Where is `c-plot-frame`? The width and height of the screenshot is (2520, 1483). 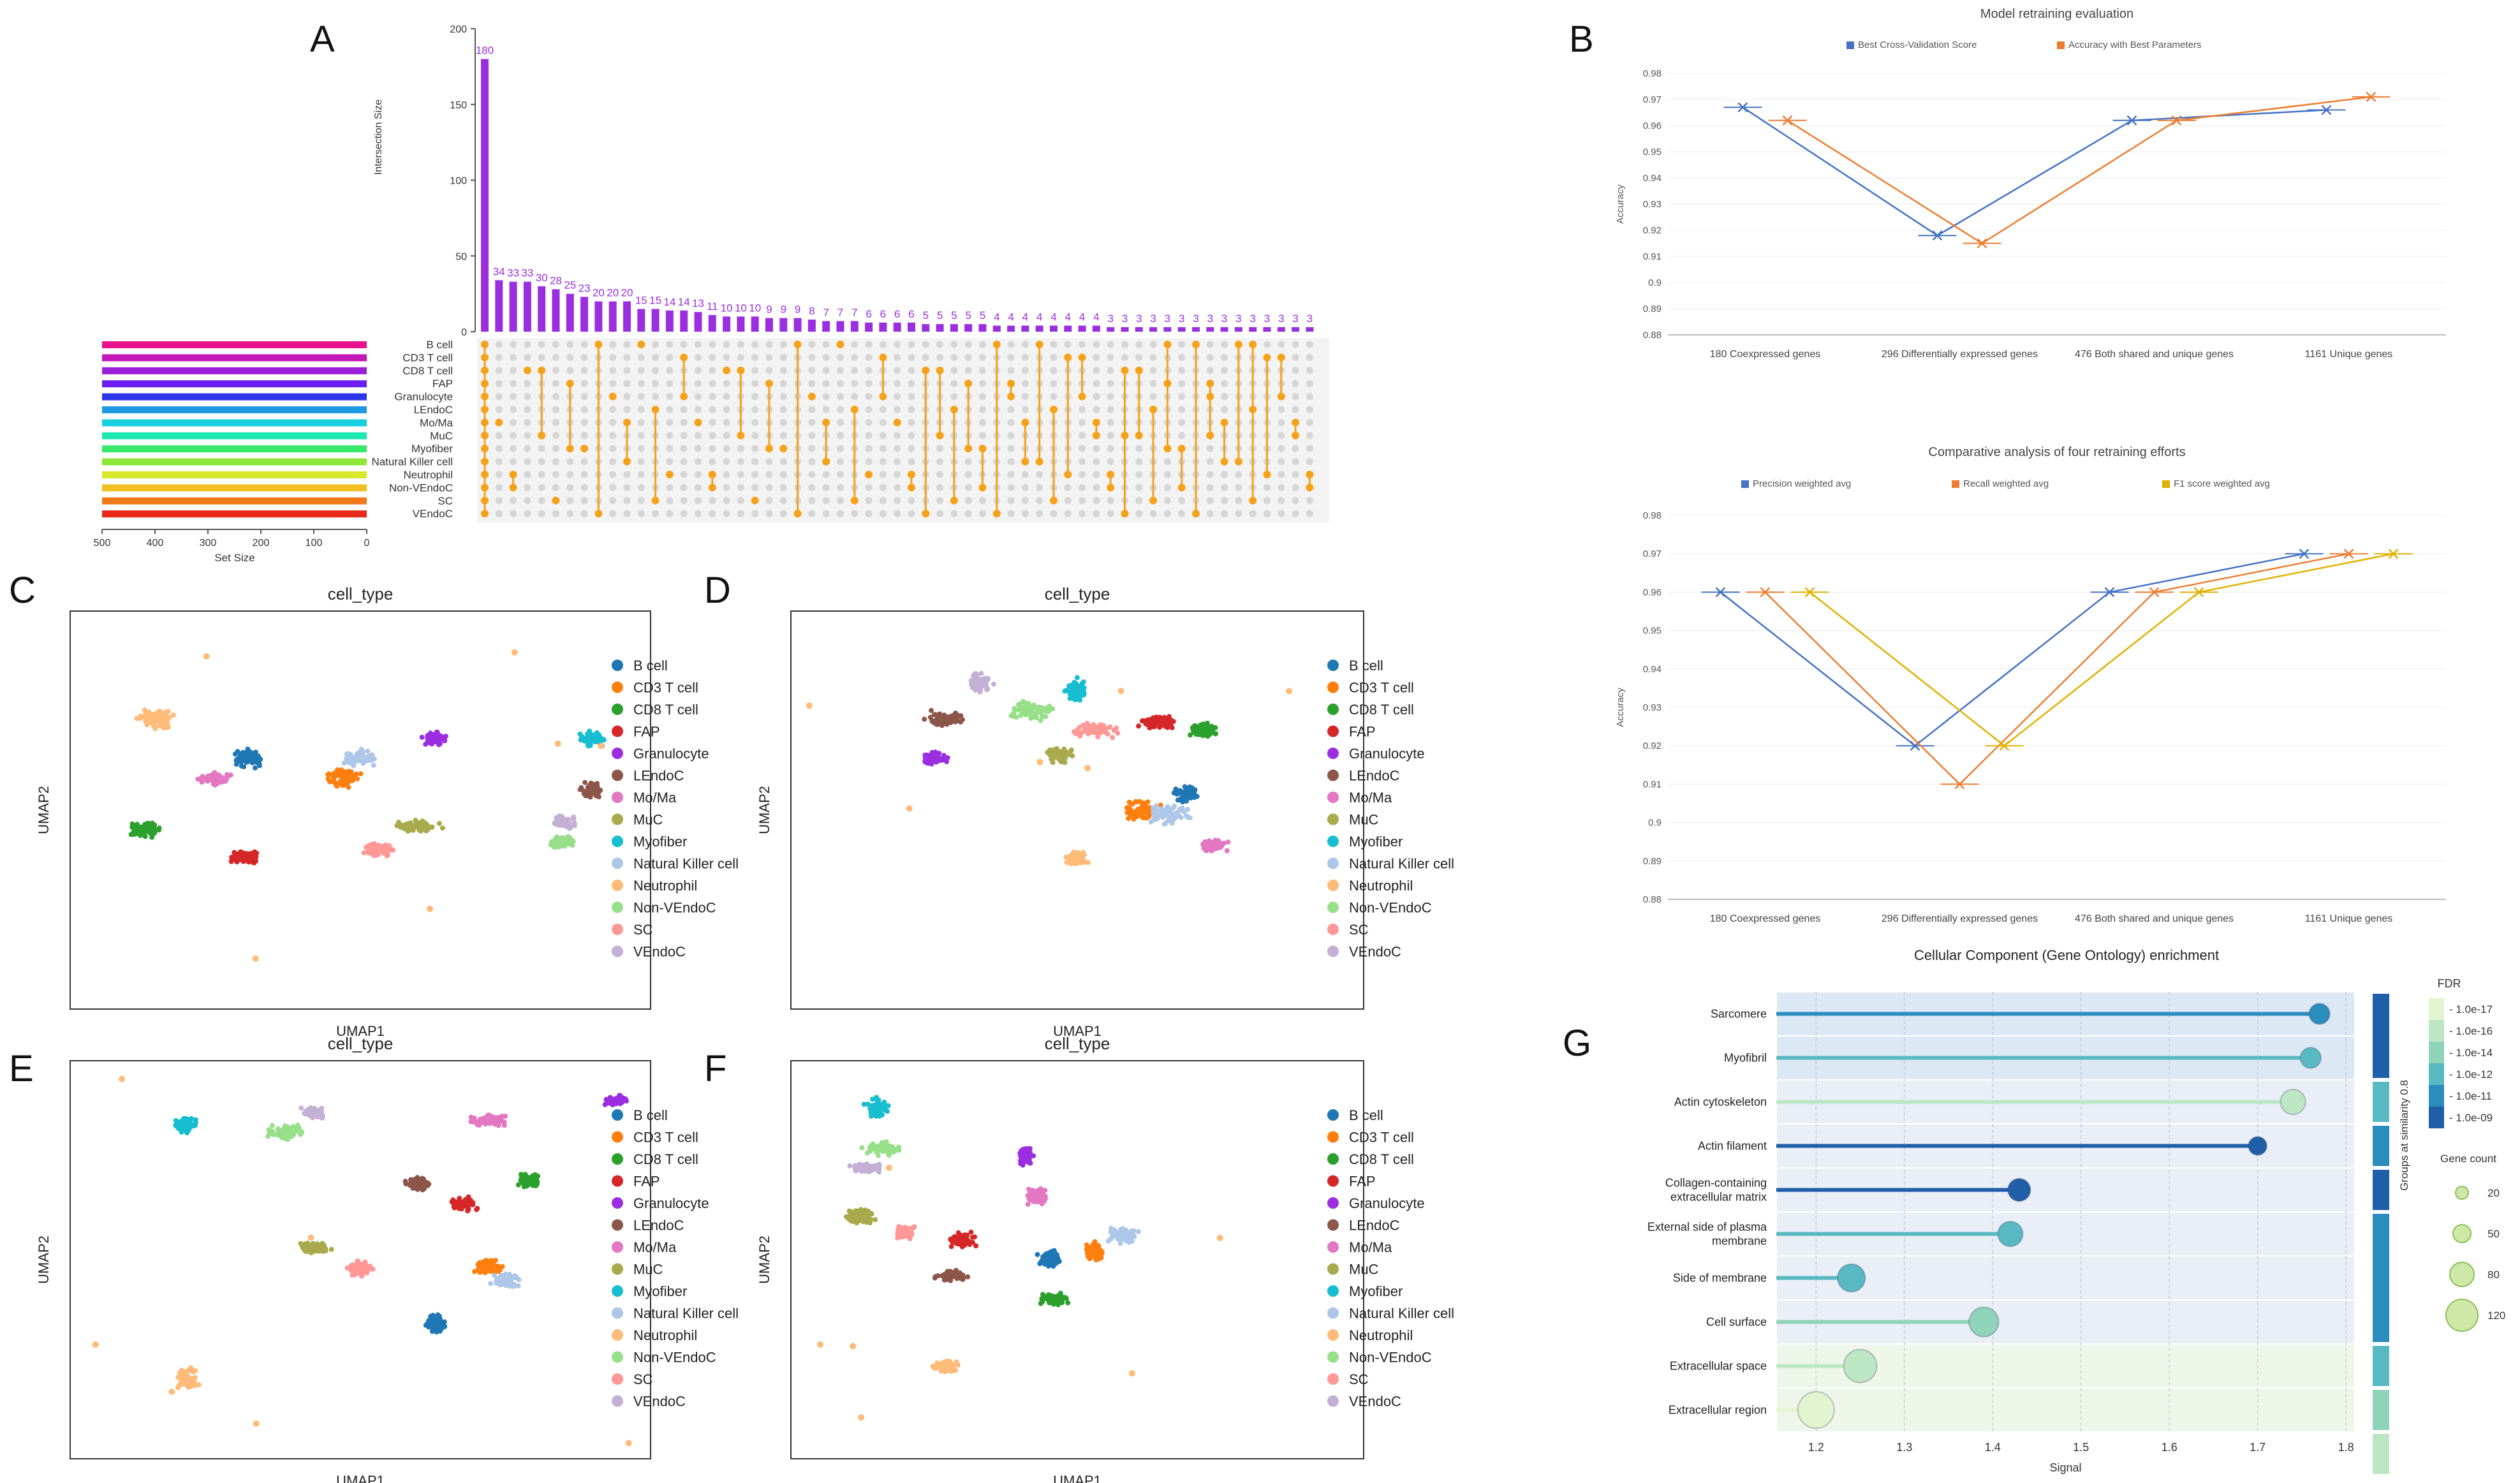
c-plot-frame is located at coordinates (360, 810).